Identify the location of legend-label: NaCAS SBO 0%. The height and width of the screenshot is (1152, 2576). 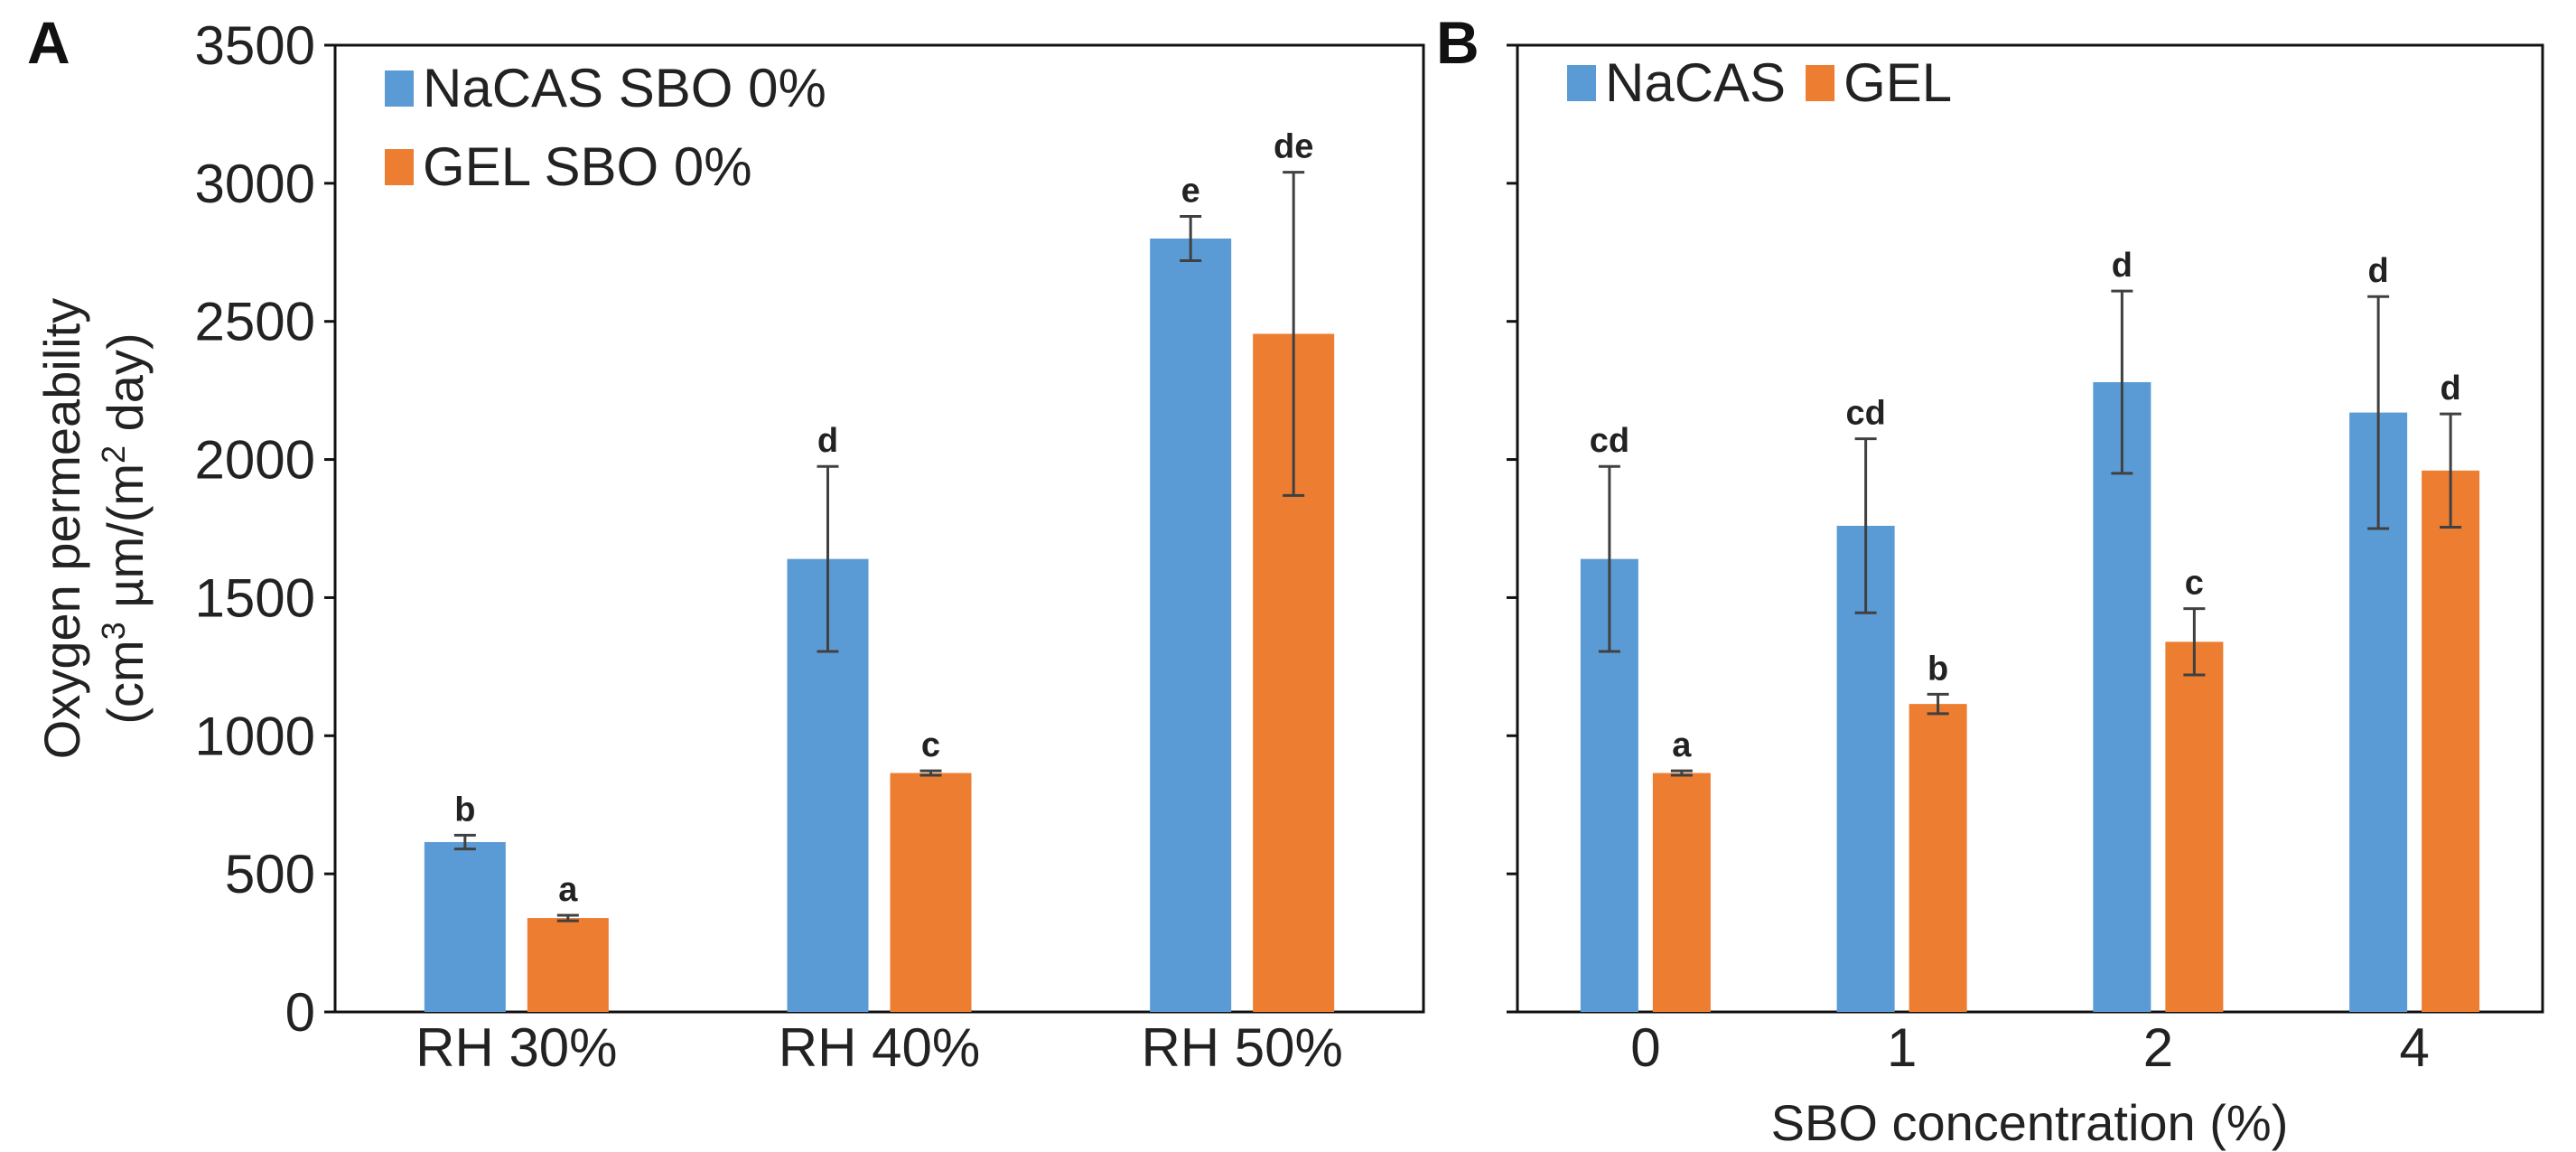
(624, 88).